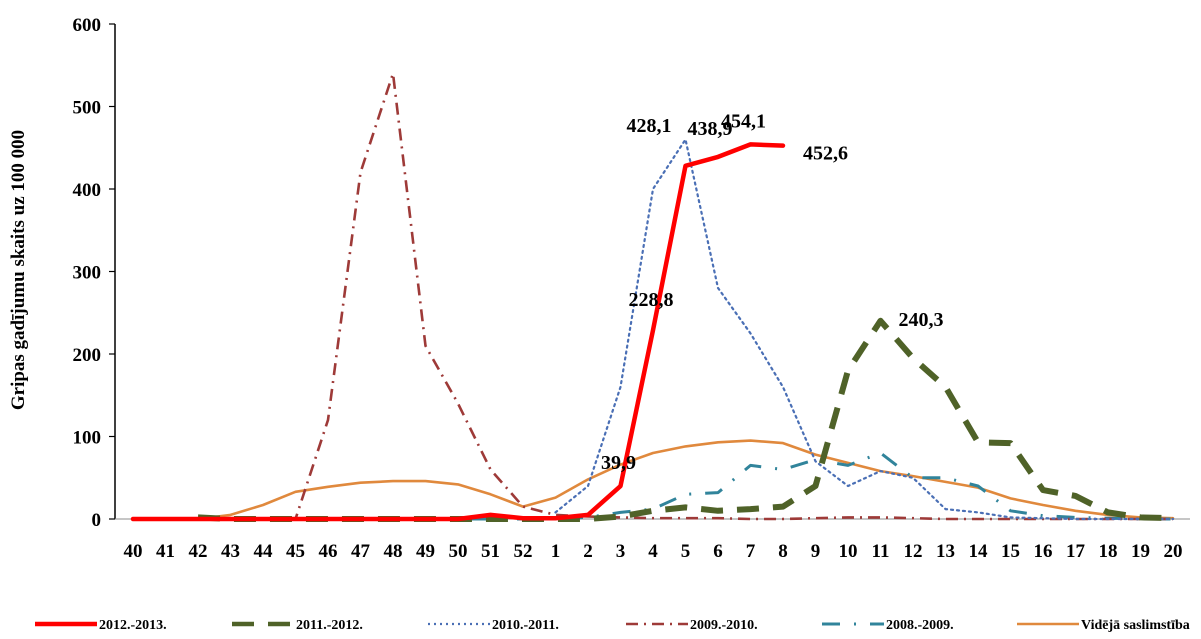 The image size is (1201, 639). What do you see at coordinates (361, 551) in the screenshot?
I see `x-tick-label: 47` at bounding box center [361, 551].